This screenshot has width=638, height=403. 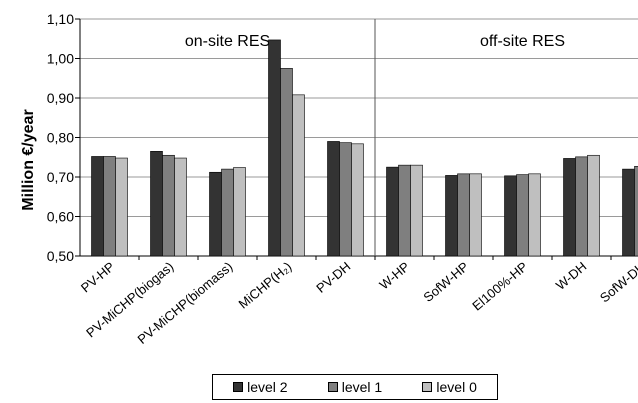 I want to click on y-tick-label: 1,00, so click(x=60, y=59).